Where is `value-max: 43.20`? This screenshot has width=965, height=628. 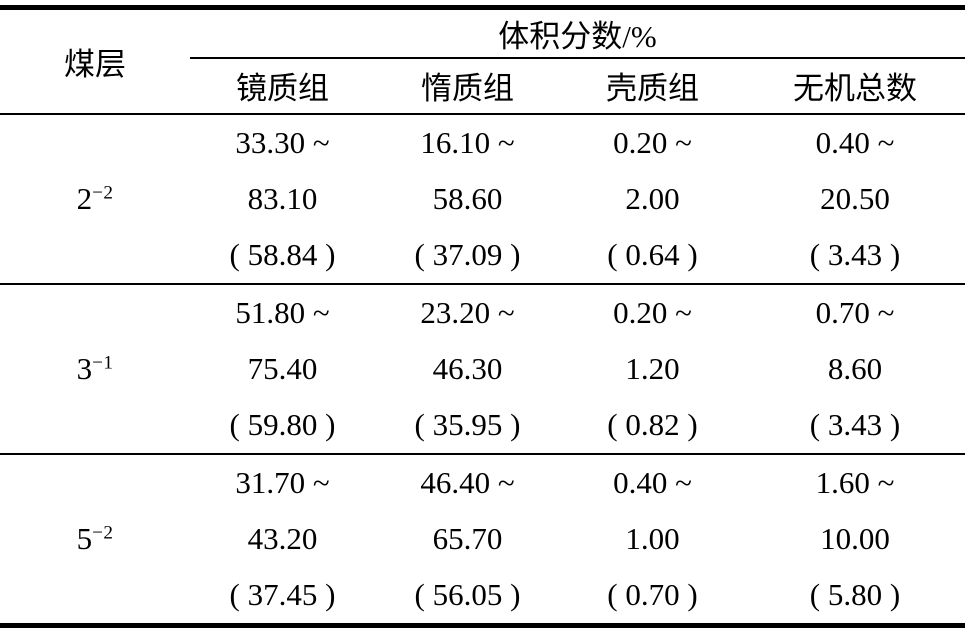
value-max: 43.20 is located at coordinates (282, 538).